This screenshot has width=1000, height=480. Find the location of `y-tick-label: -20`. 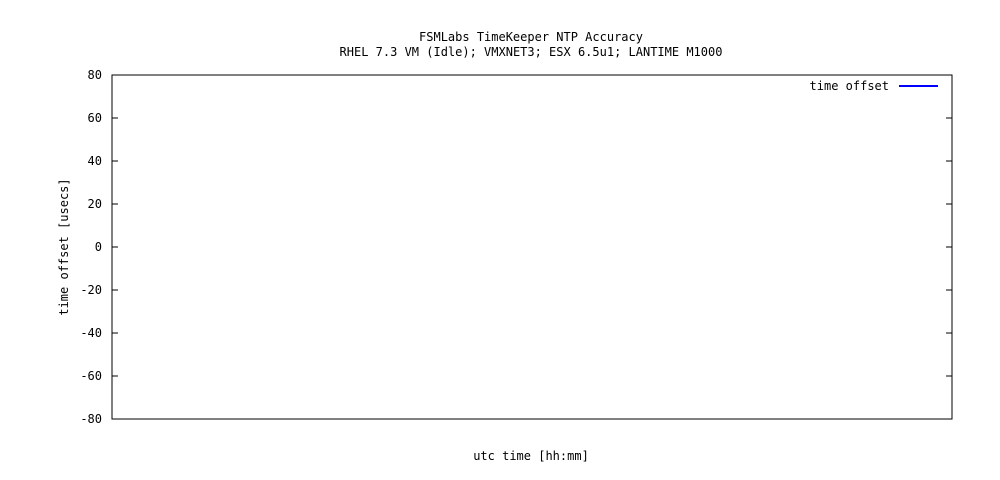

y-tick-label: -20 is located at coordinates (91, 290).